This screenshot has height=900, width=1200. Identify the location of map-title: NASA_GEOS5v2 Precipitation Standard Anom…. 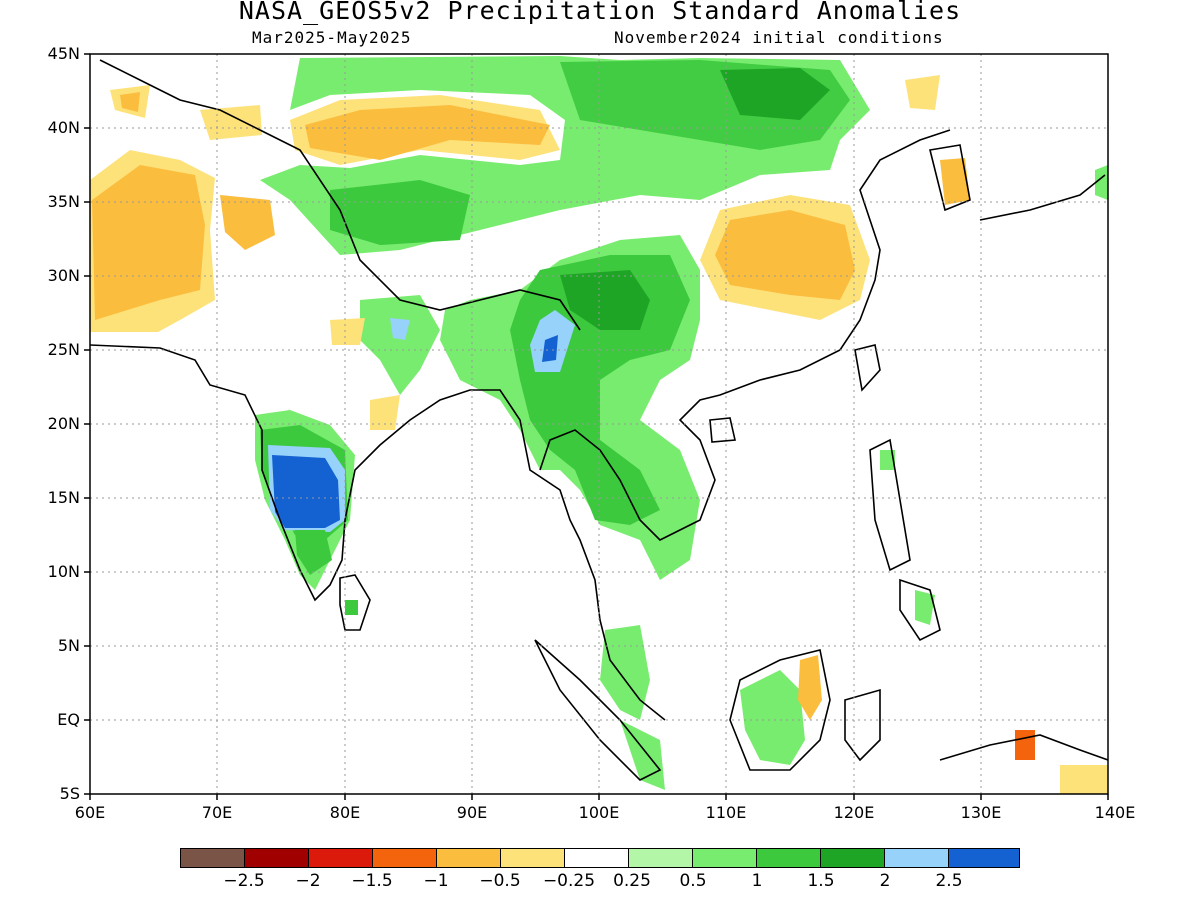
(600, 12).